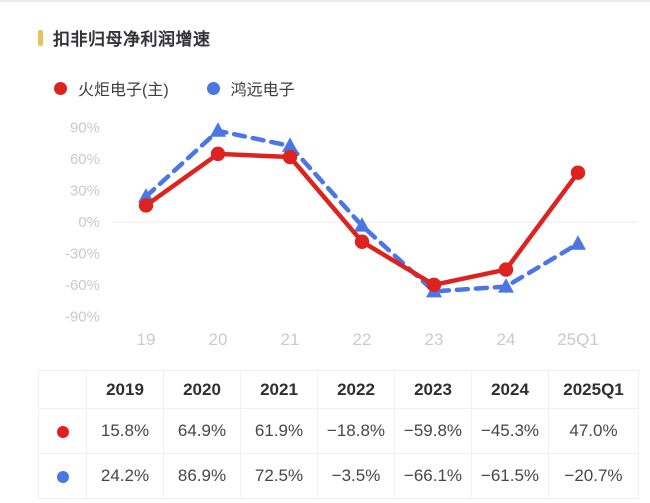 This screenshot has height=503, width=650. What do you see at coordinates (578, 339) in the screenshot?
I see `x-axis-tick-label: 25Q1` at bounding box center [578, 339].